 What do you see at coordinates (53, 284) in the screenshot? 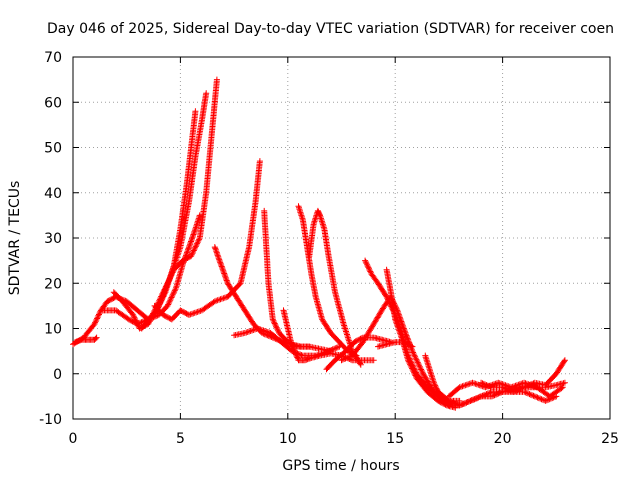
I see `y-tick-label: 20` at bounding box center [53, 284].